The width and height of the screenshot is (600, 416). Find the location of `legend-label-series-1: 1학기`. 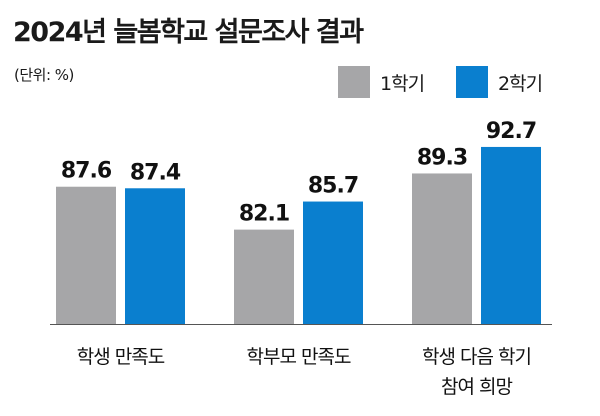

legend-label-series-1: 1학기 is located at coordinates (402, 83).